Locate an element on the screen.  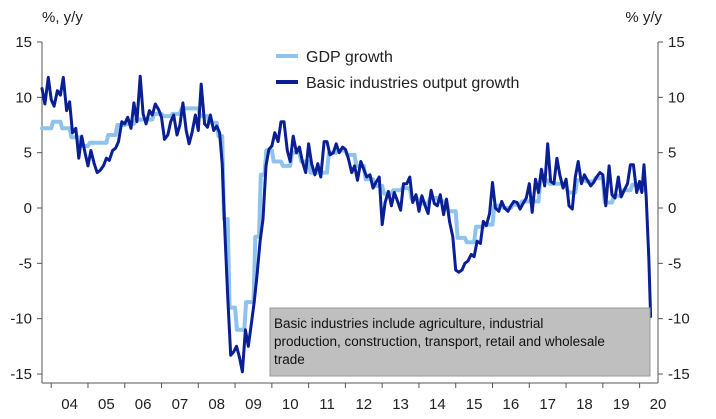
x-tick-label: 12 is located at coordinates (363, 404).